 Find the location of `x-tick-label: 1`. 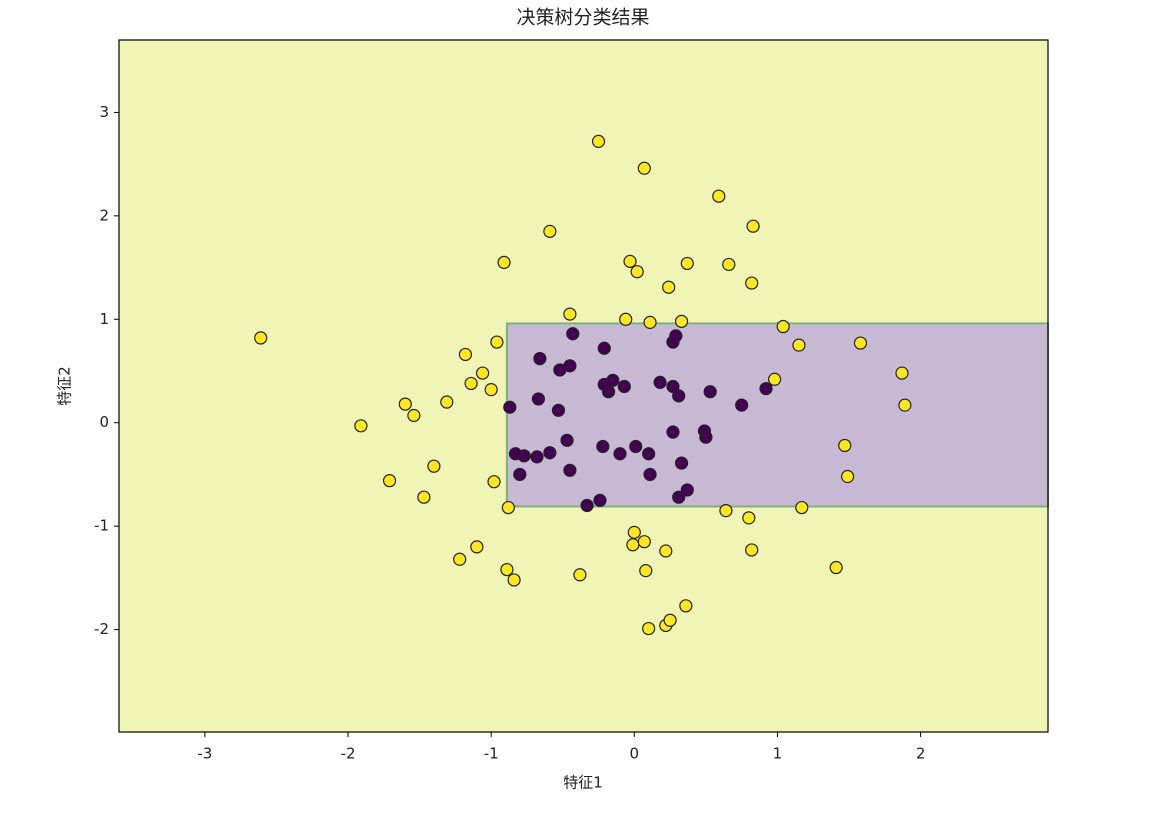

x-tick-label: 1 is located at coordinates (778, 754).